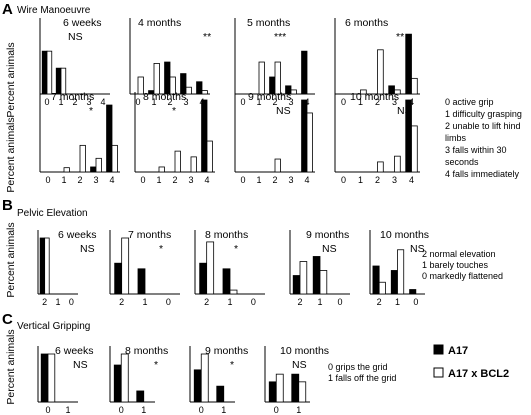  What do you see at coordinates (79, 138) in the screenshot?
I see `chart-a-4: 0 1 2 3 47 months*` at bounding box center [79, 138].